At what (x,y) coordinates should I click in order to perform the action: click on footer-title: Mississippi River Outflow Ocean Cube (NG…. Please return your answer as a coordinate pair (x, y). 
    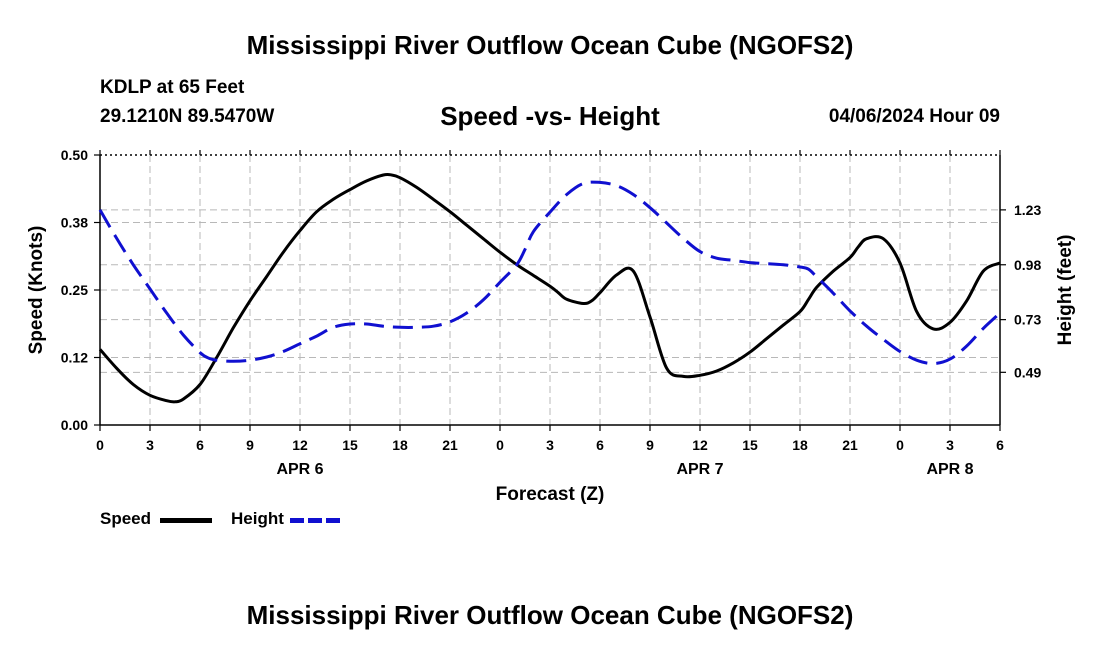
    Looking at the image, I should click on (550, 615).